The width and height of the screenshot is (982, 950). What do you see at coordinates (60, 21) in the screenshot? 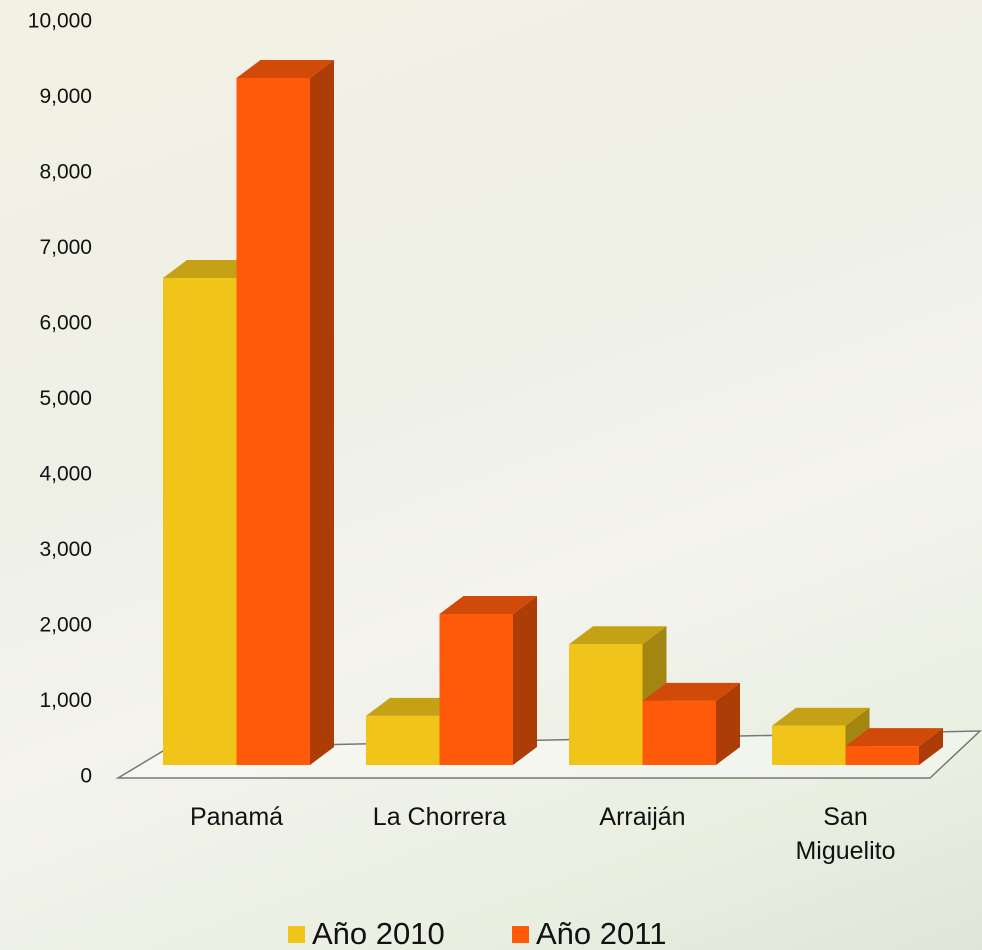
I see `y-tick-label: 10,000` at bounding box center [60, 21].